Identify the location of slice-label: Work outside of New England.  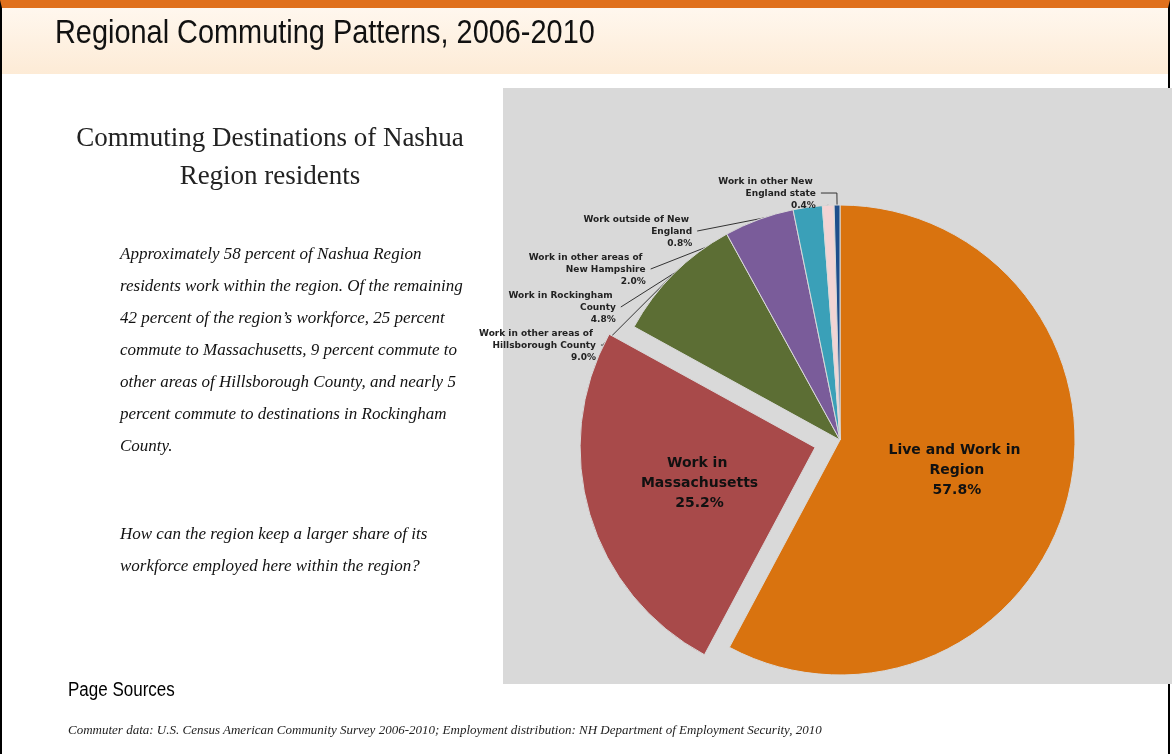
(638, 225).